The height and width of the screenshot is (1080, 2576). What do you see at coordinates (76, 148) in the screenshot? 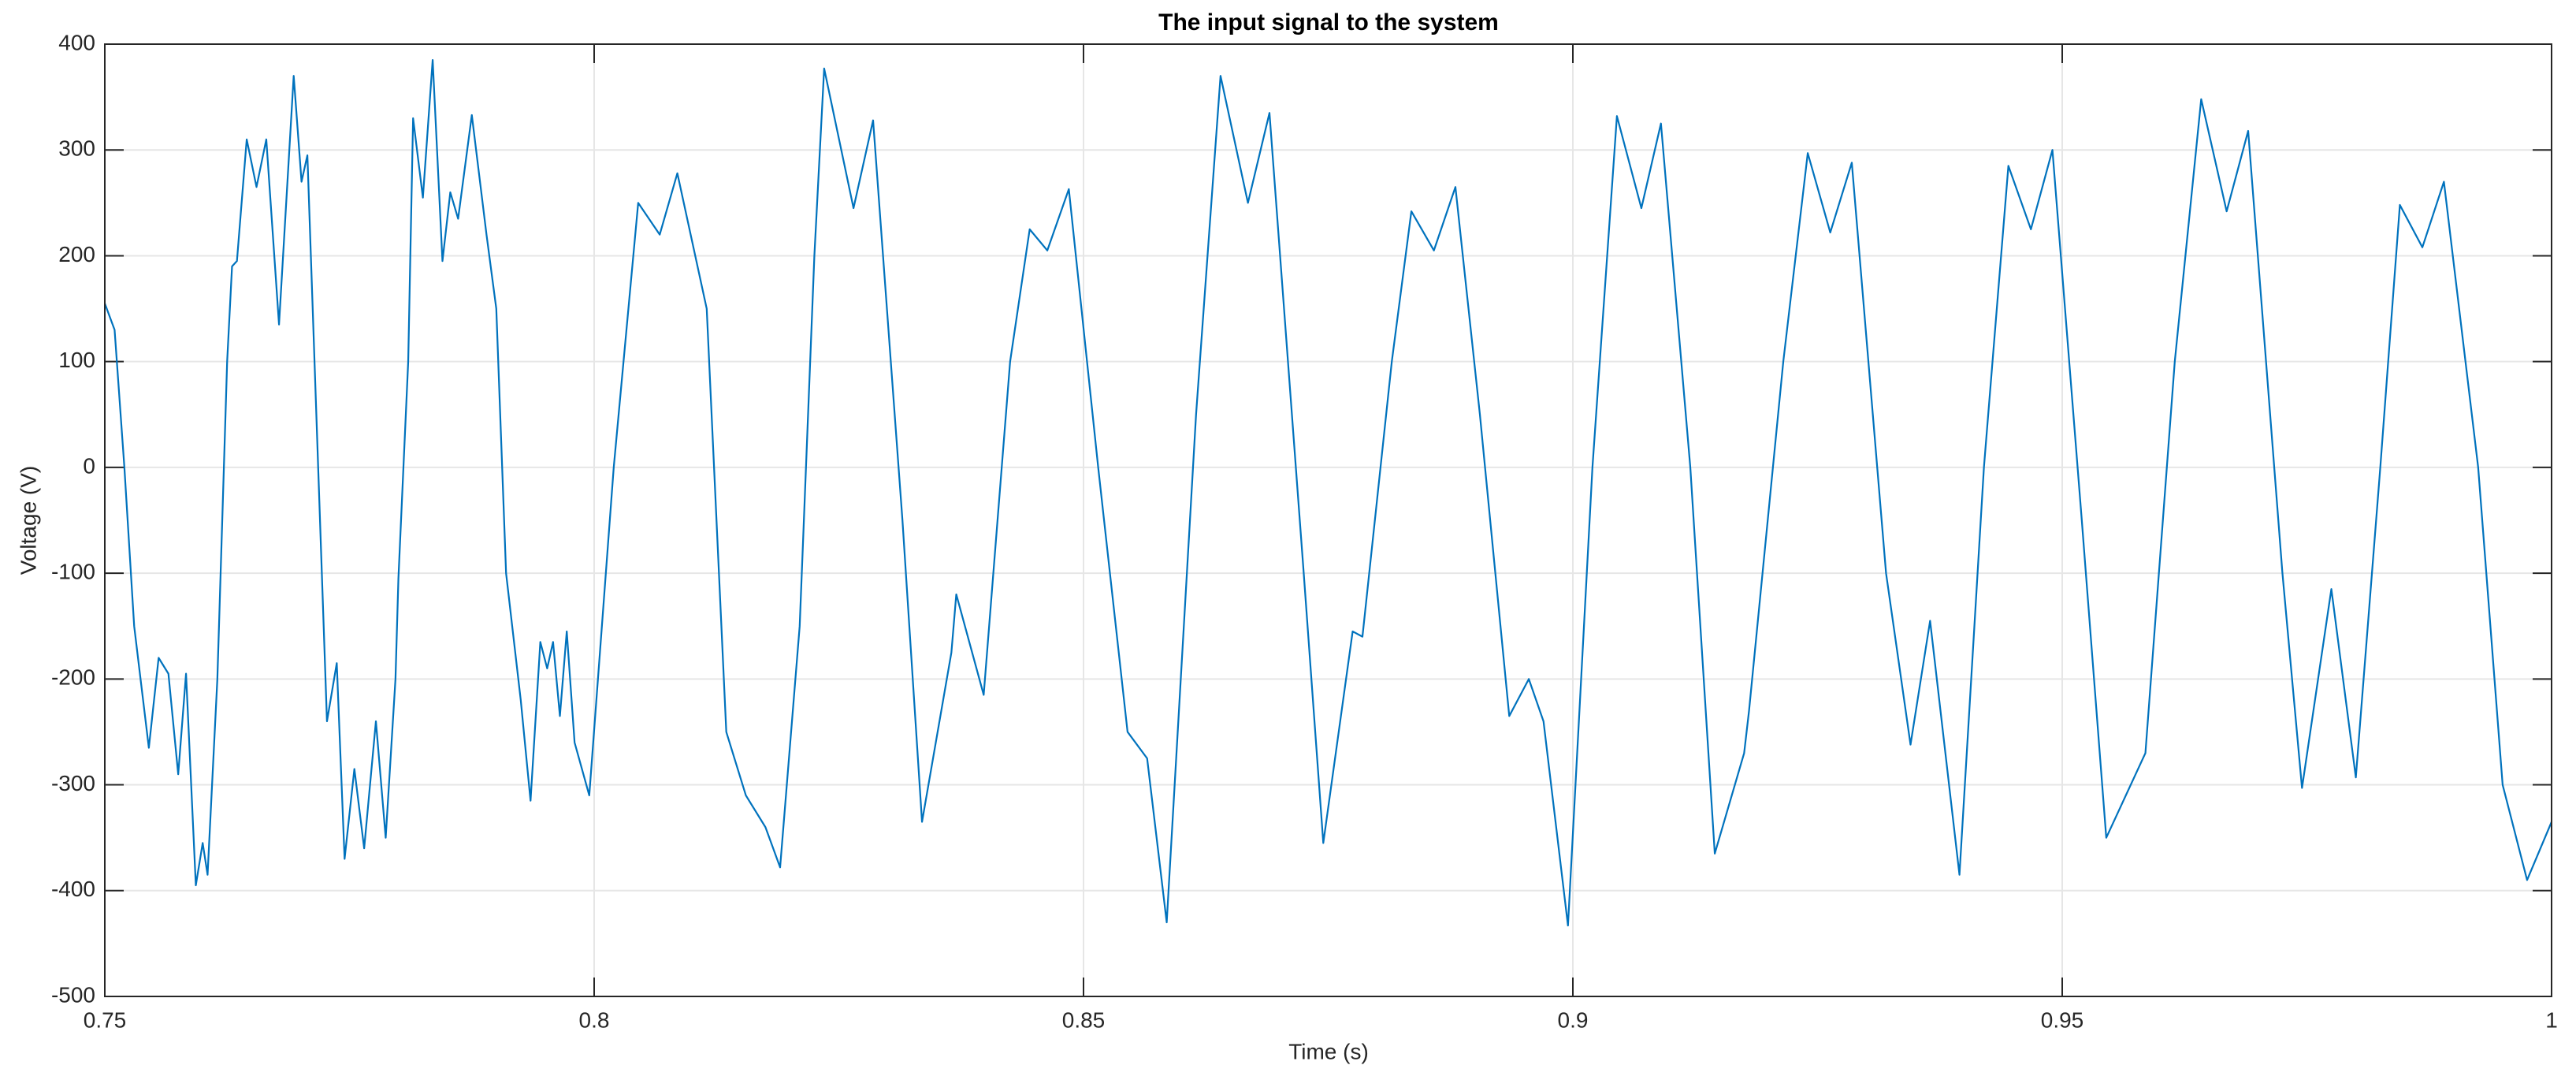
I see `y-tick-label: 300` at bounding box center [76, 148].